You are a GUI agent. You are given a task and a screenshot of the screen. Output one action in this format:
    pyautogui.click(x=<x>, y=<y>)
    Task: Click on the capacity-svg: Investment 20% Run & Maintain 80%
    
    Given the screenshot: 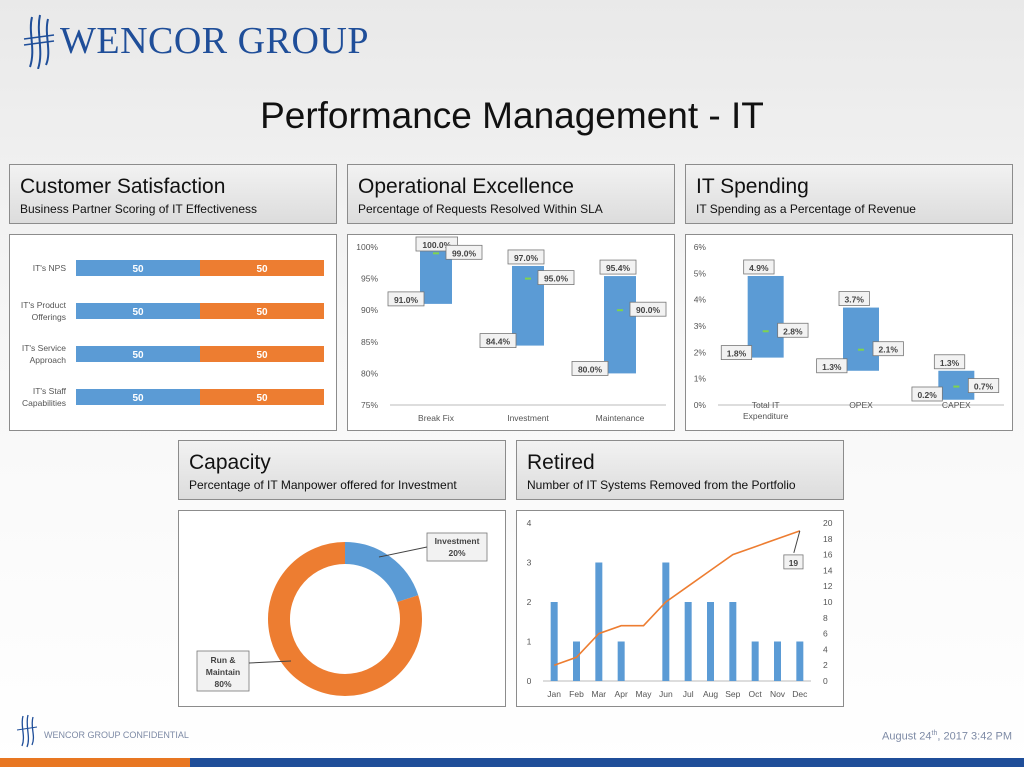 What is the action you would take?
    pyautogui.click(x=342, y=614)
    